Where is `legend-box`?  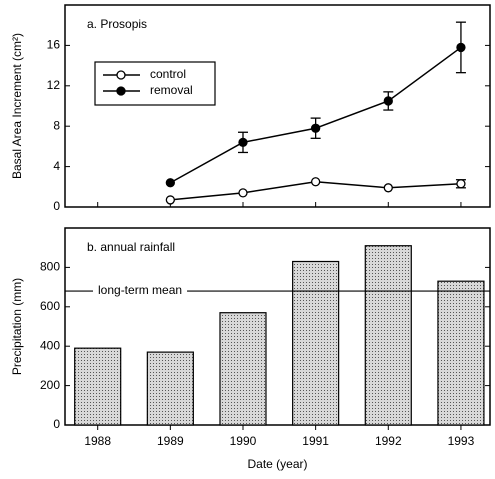 legend-box is located at coordinates (155, 83).